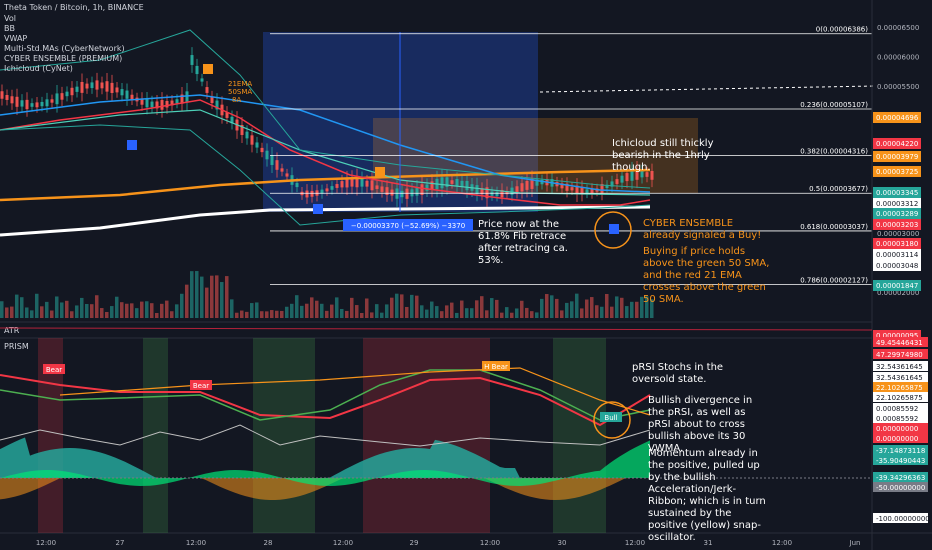 The image size is (932, 550). I want to click on prism-tag-bear2: Bear, so click(201, 385).